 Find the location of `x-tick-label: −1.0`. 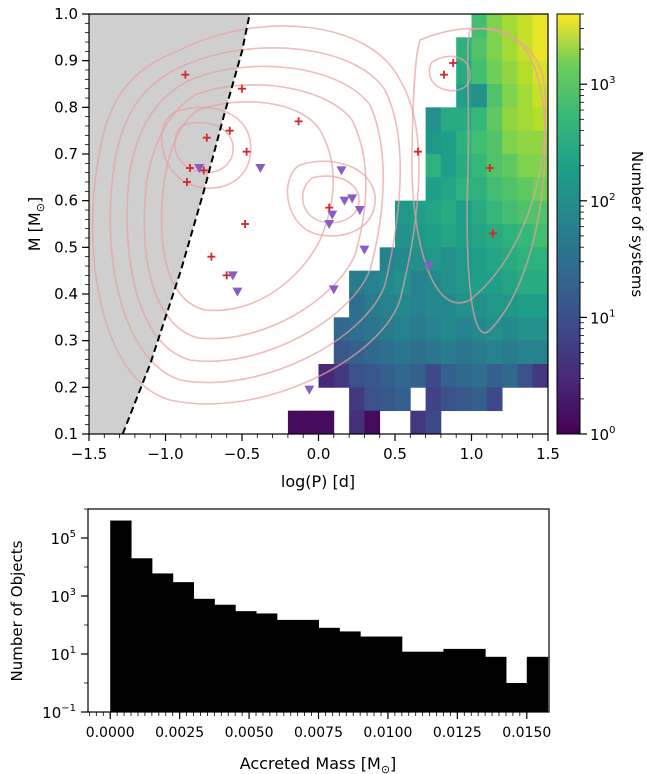

x-tick-label: −1.0 is located at coordinates (165, 454).